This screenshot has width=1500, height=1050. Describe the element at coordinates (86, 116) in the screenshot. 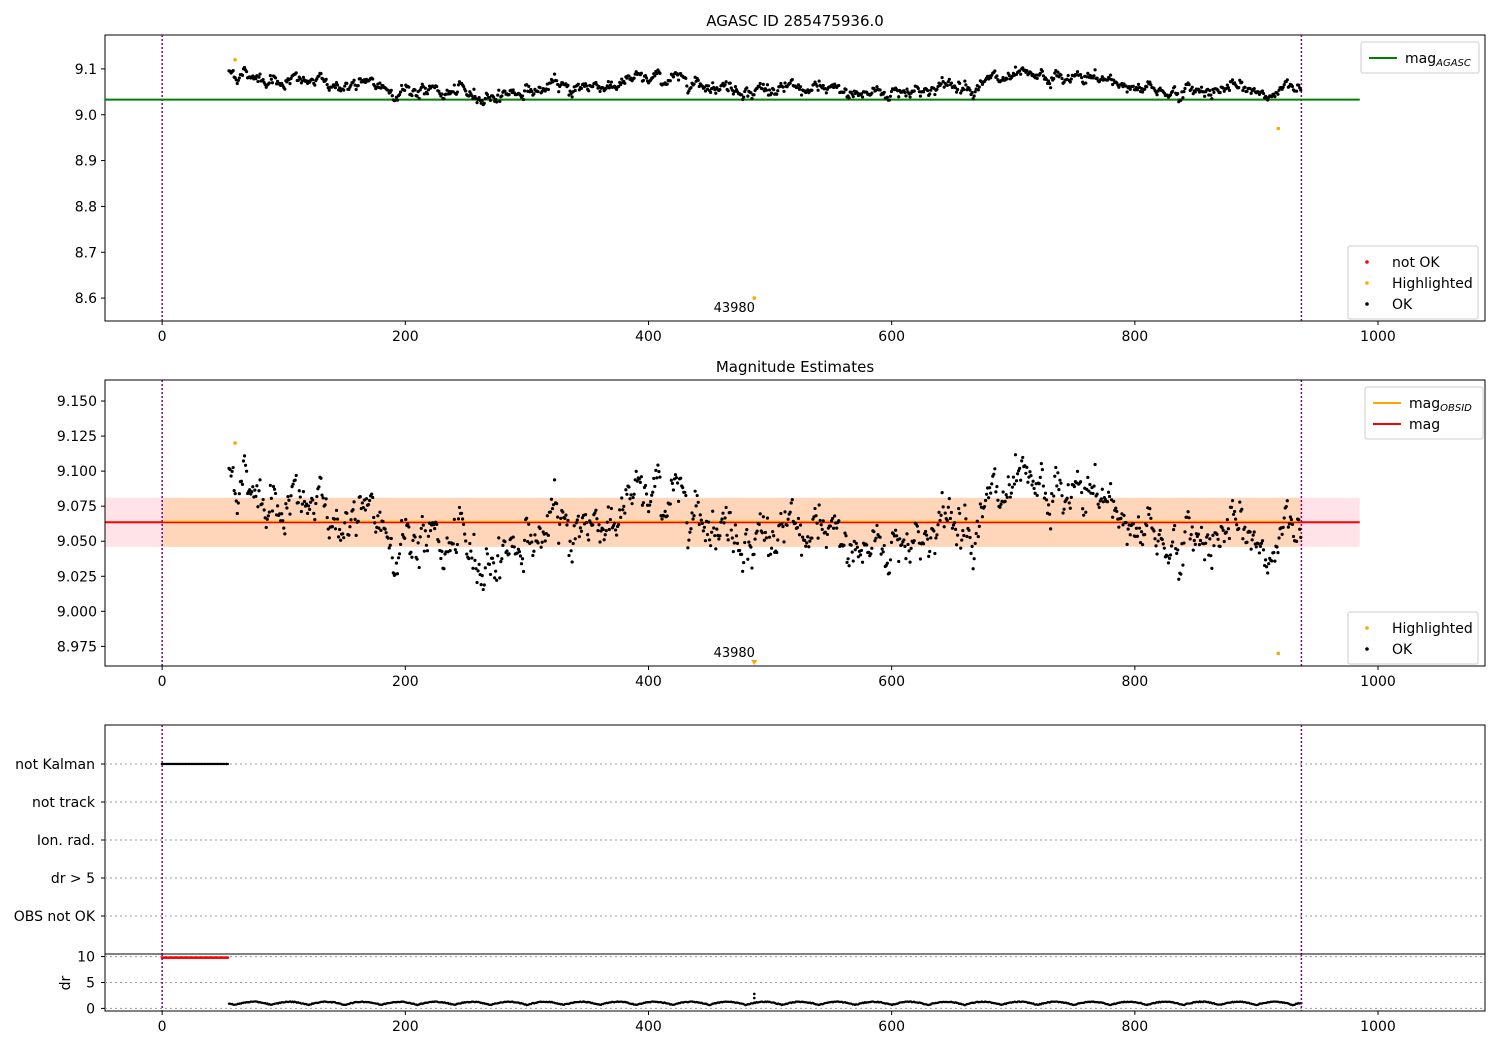

I see `y-tick-label: 9.0` at that location.